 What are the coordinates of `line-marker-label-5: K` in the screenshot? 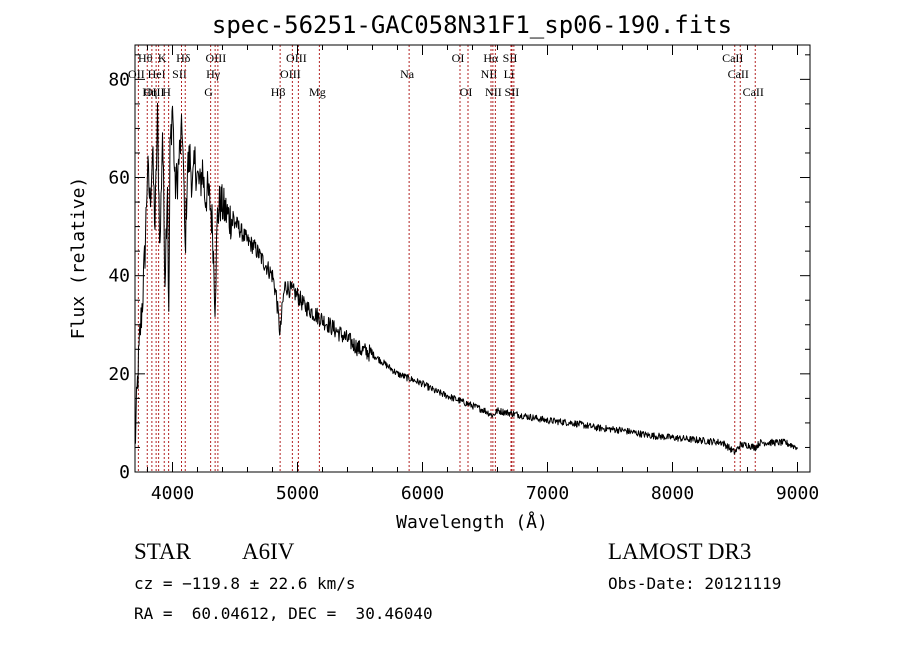 It's located at (162, 58).